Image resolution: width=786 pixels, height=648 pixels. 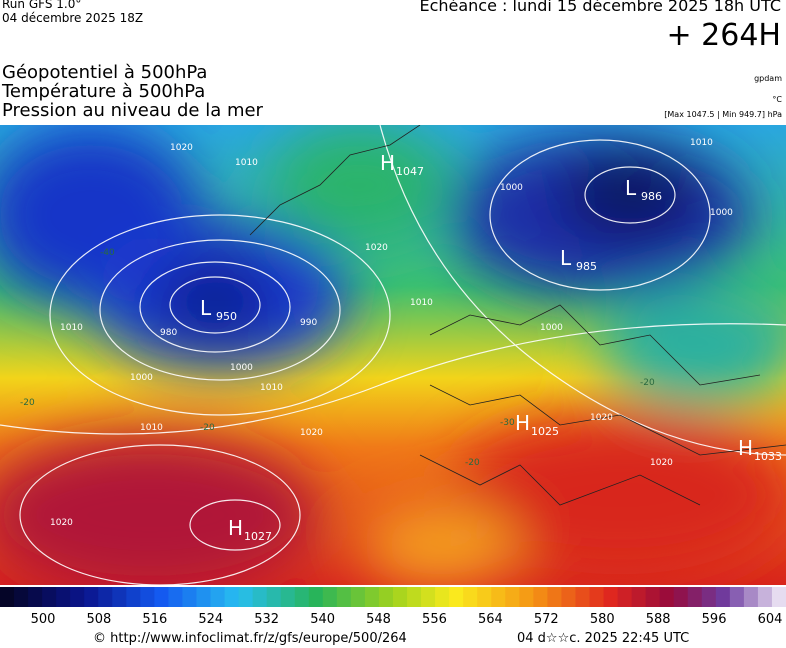 I want to click on field-3: Pression au niveau de la mer, so click(x=132, y=110).